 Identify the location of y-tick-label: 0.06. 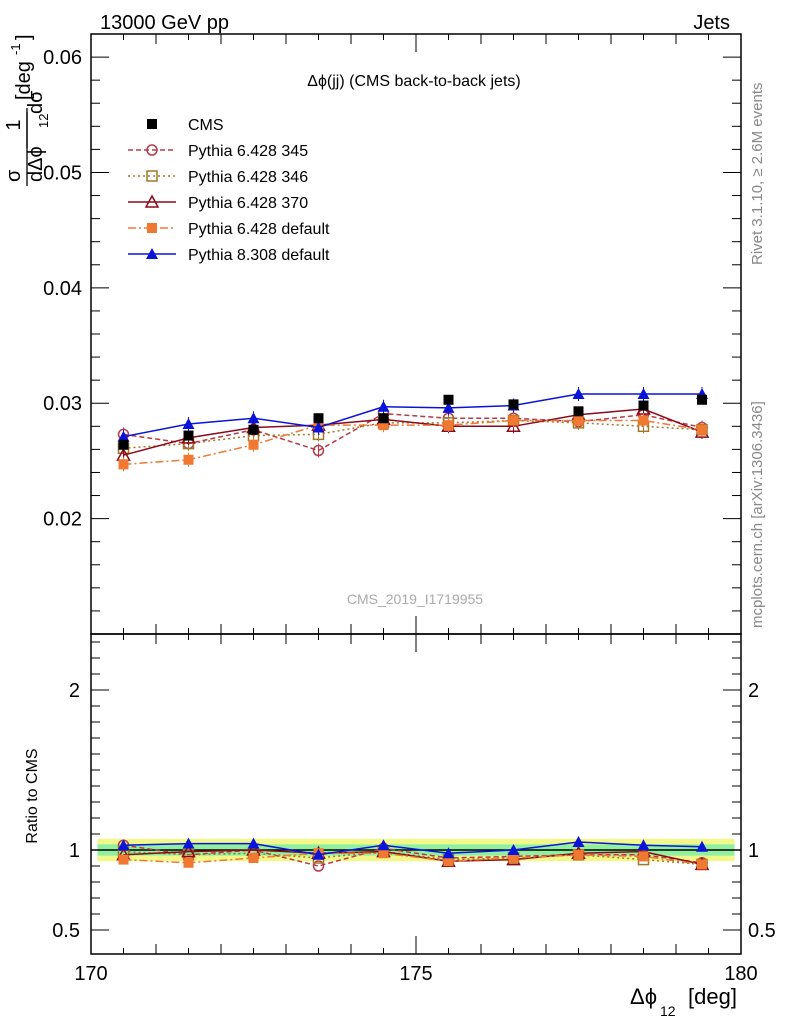
(62, 58).